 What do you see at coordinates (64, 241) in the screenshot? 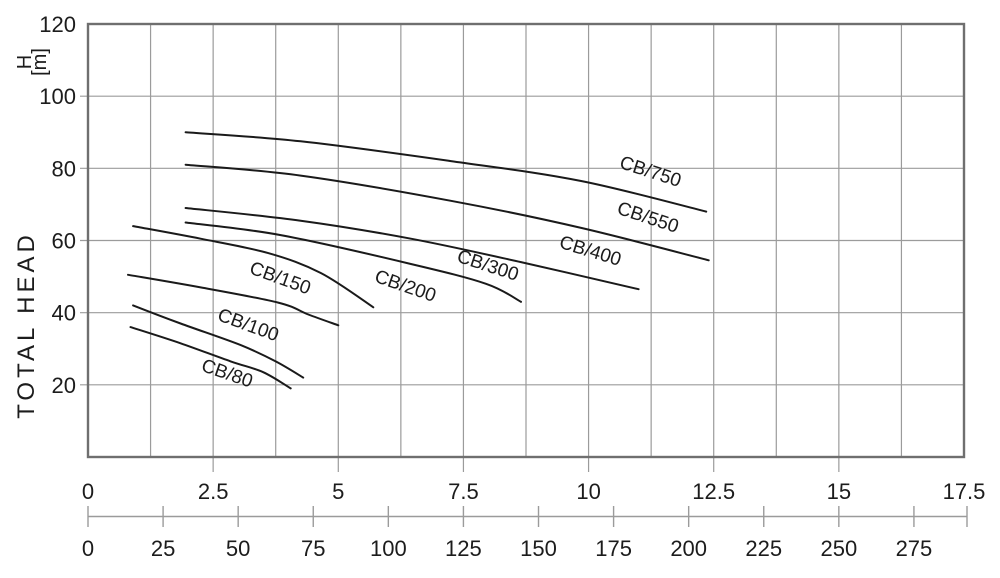
I see `y-axis-tick-label: 60` at bounding box center [64, 241].